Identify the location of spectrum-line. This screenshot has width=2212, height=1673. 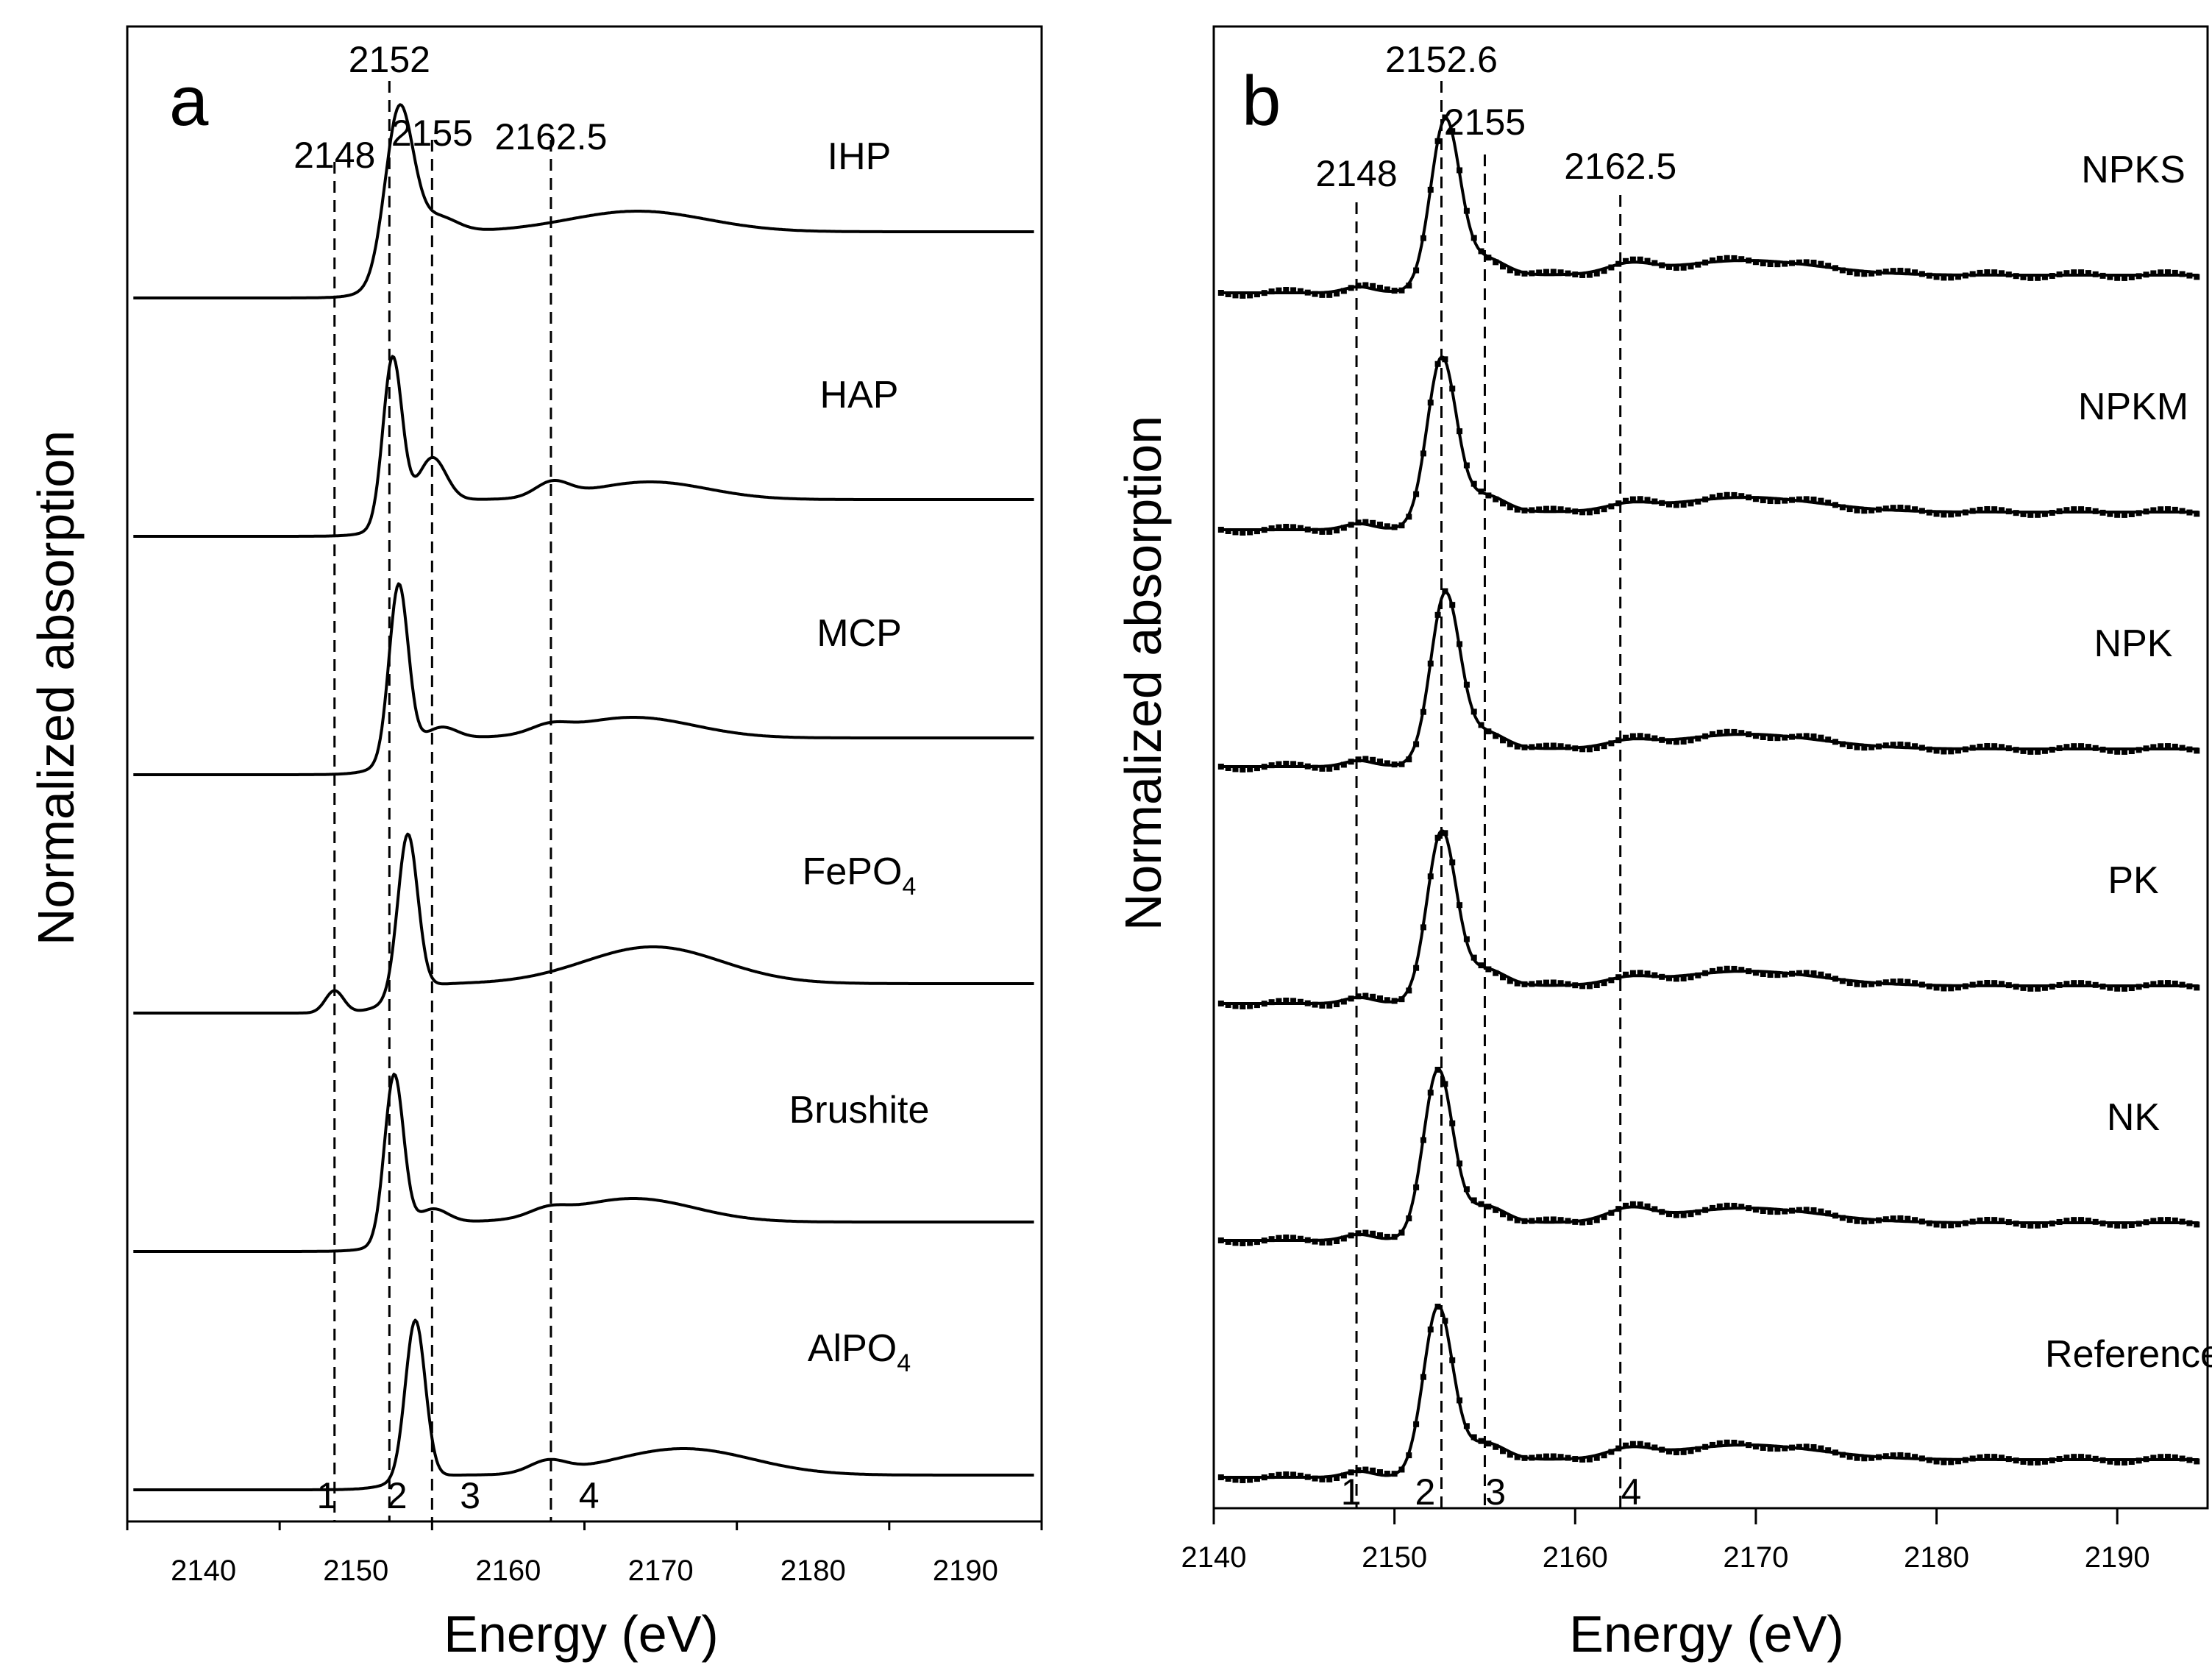
(583, 1404).